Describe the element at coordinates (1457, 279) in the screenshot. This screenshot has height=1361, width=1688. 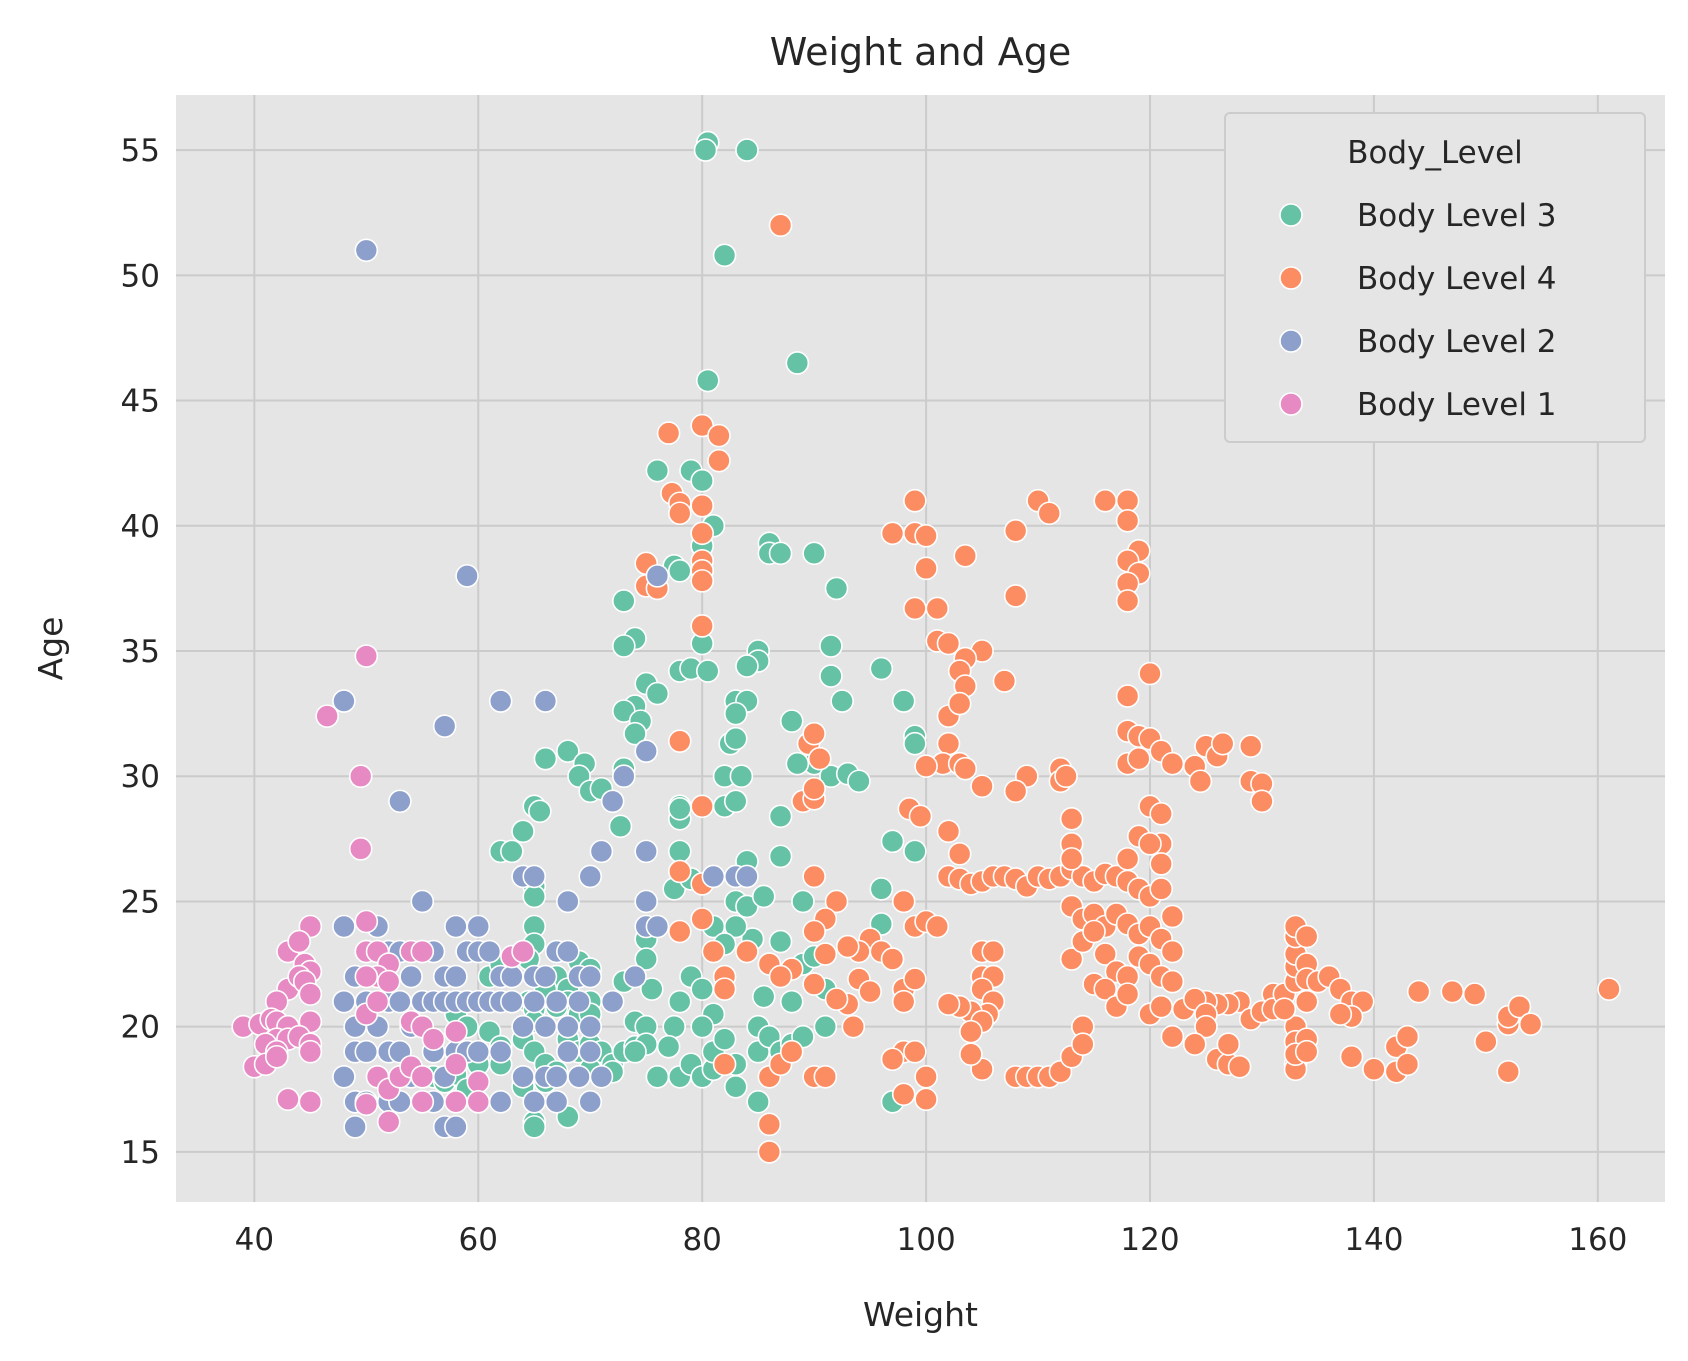
I see `legend-label: Body Level 4` at that location.